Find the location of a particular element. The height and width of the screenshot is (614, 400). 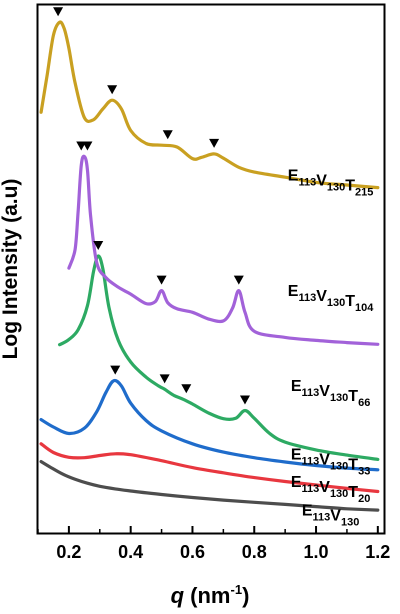

series-label: E113V130 is located at coordinates (330, 516).